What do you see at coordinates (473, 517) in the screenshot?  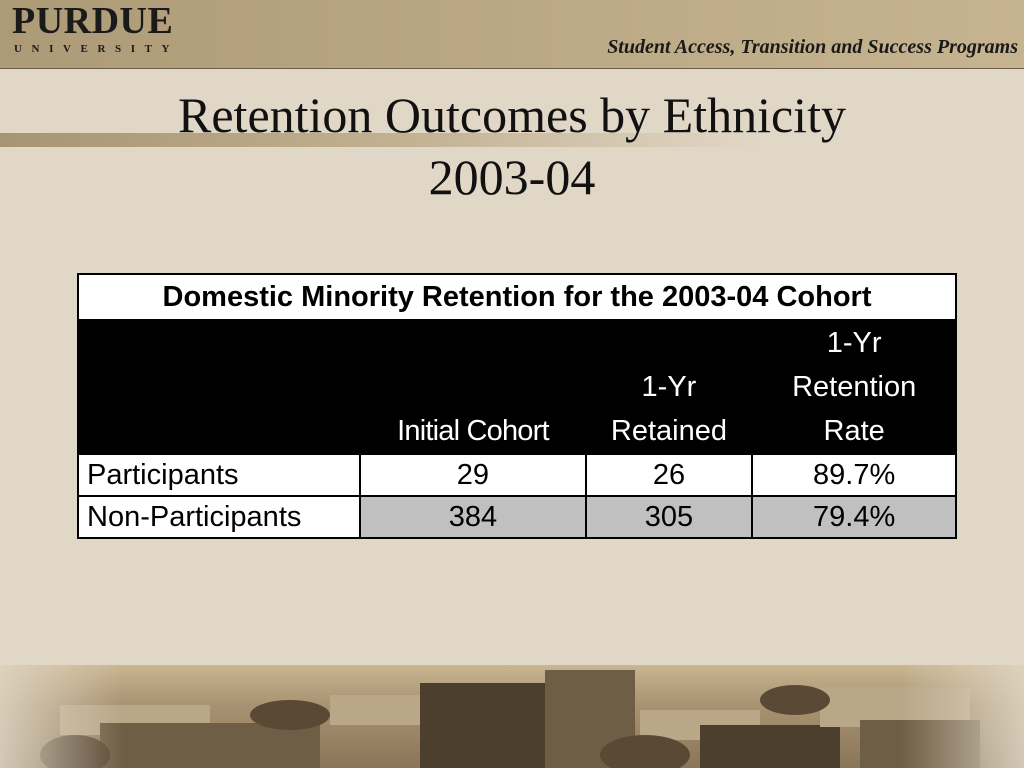 I see `cell-initial: 384` at bounding box center [473, 517].